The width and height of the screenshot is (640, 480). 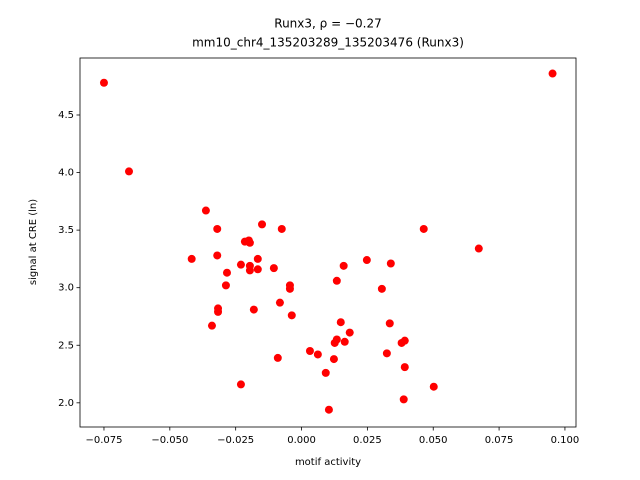 I want to click on x-tick-label: −0.075, so click(x=103, y=440).